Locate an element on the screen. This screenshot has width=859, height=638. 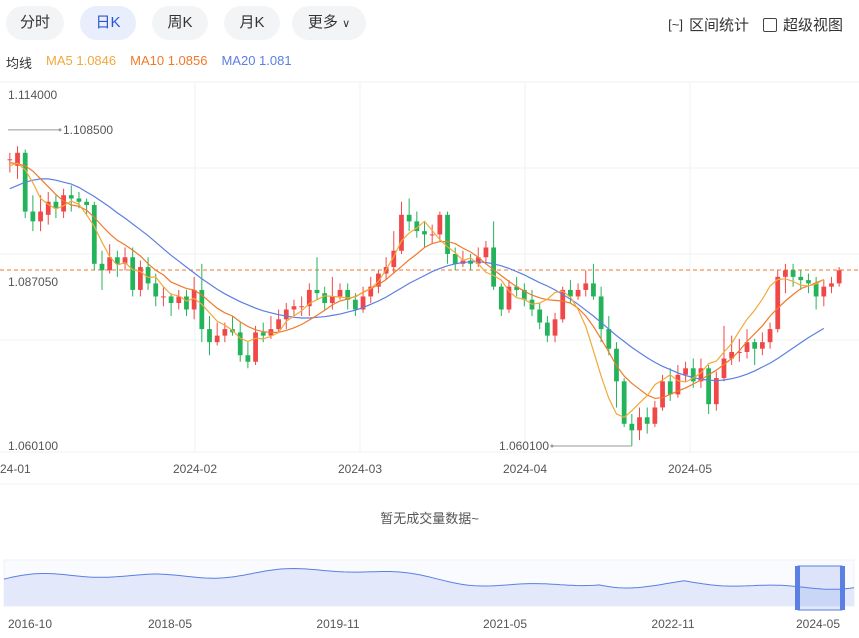
x-tick-label: 2024-02 is located at coordinates (195, 469).